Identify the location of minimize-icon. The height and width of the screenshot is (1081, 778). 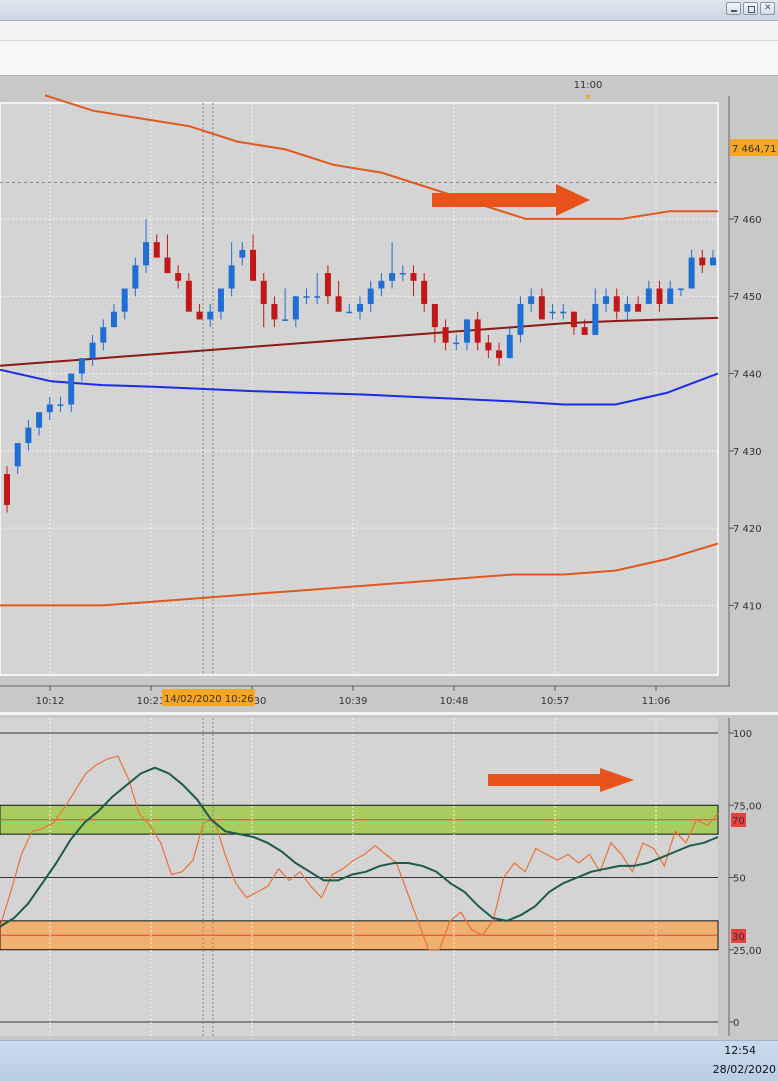
(734, 11).